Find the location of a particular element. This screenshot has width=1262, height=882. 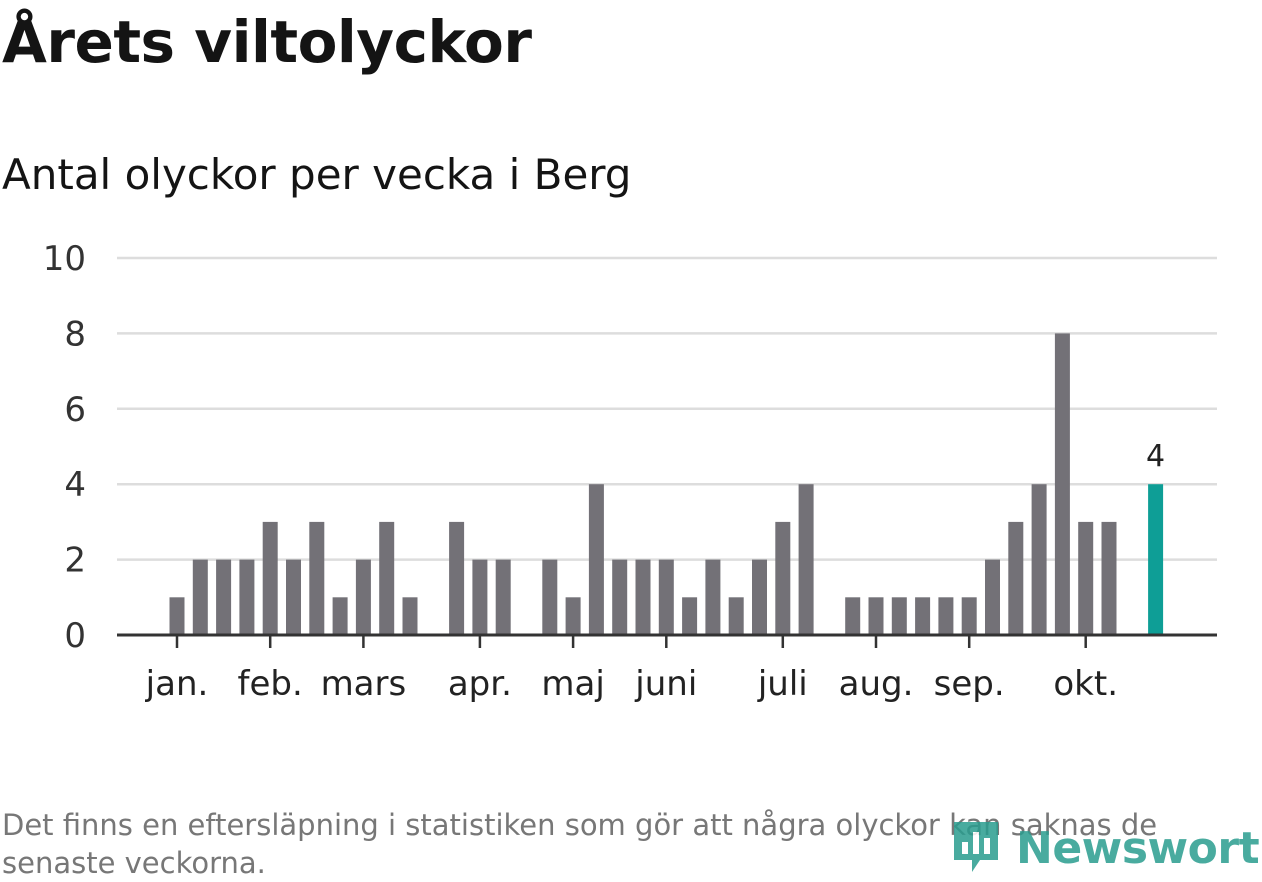

y-tick-label: 0 is located at coordinates (75, 636).